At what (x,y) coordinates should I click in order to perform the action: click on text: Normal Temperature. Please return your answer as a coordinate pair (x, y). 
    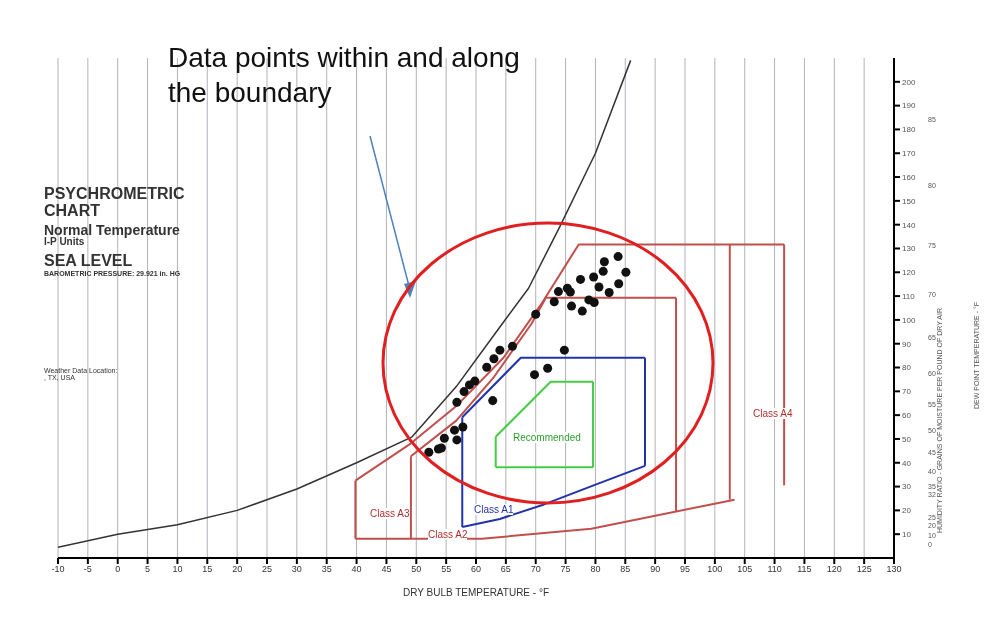
    Looking at the image, I should click on (112, 229).